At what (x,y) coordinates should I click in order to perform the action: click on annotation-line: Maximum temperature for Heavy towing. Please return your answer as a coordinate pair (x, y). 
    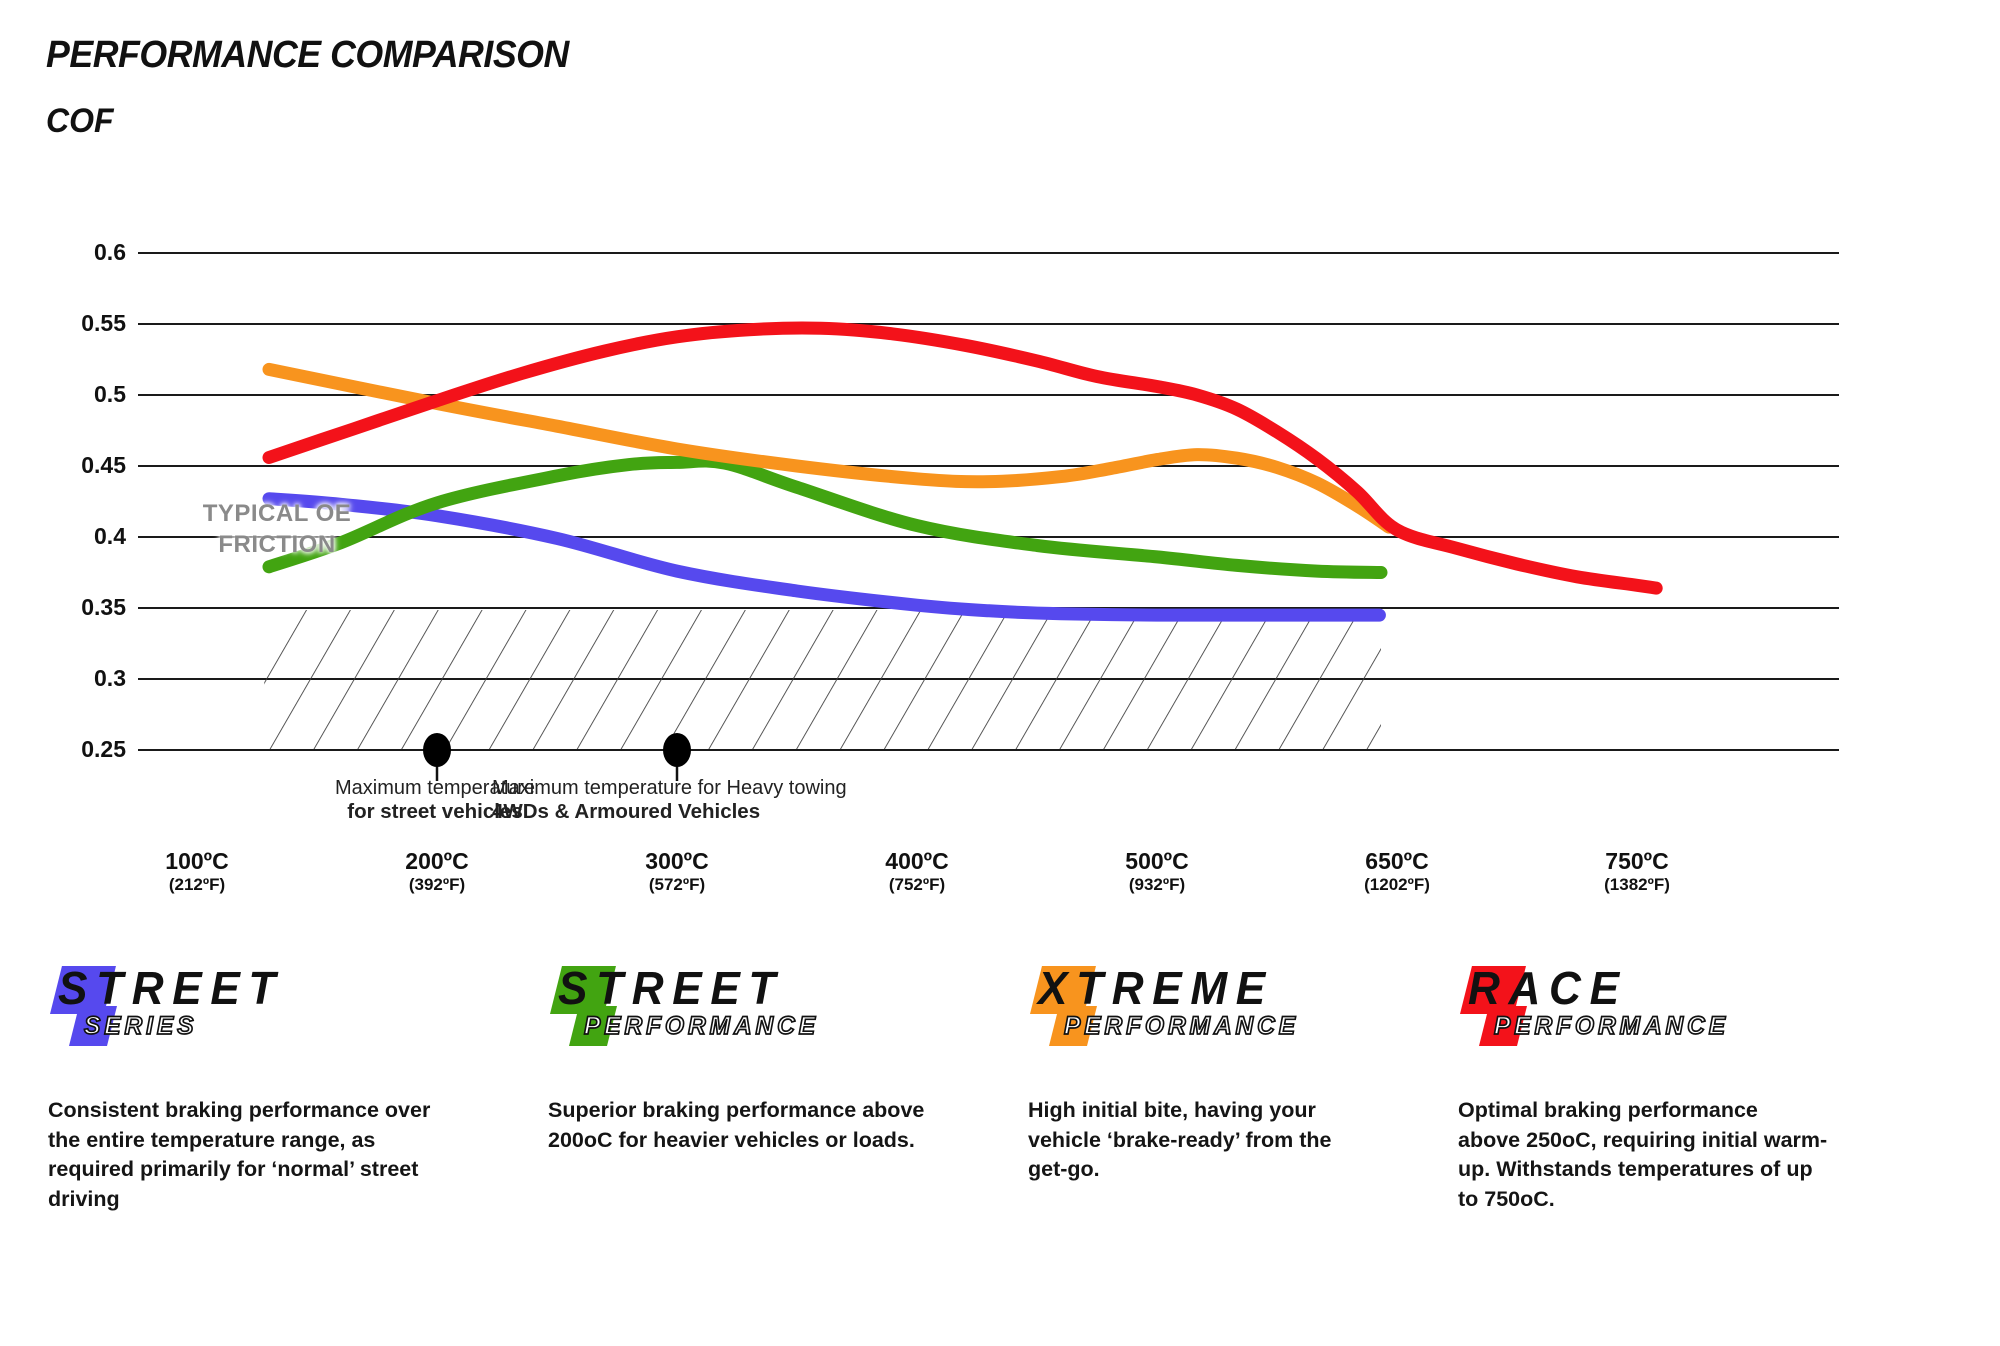
    Looking at the image, I should click on (669, 788).